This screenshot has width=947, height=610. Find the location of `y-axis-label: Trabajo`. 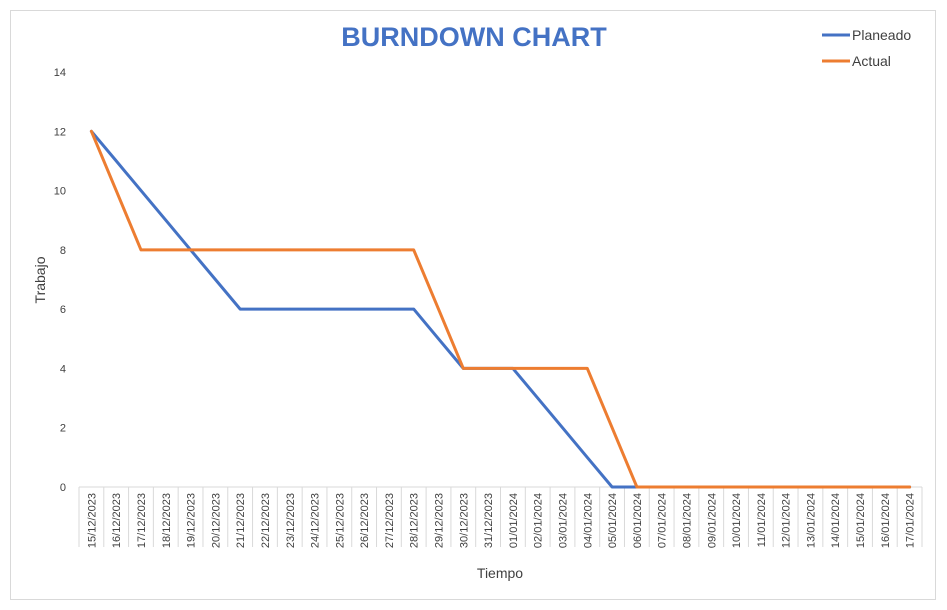

y-axis-label: Trabajo is located at coordinates (40, 279).